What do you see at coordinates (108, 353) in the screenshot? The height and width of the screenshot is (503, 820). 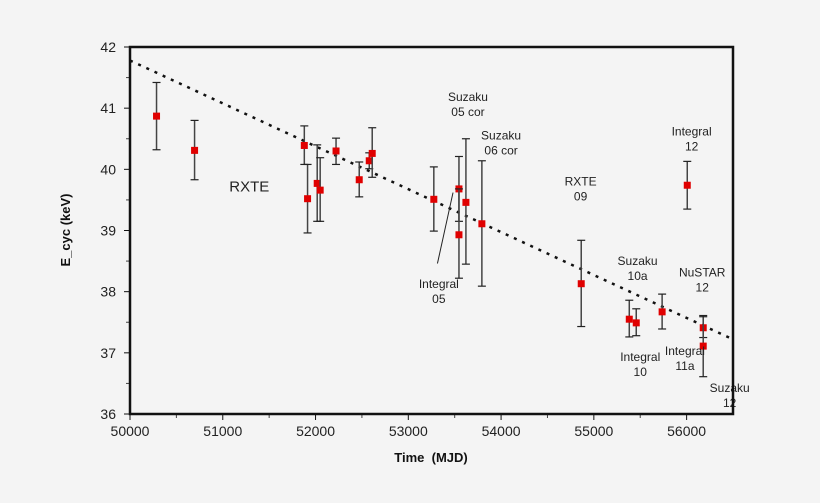 I see `y-tick-label: 37` at bounding box center [108, 353].